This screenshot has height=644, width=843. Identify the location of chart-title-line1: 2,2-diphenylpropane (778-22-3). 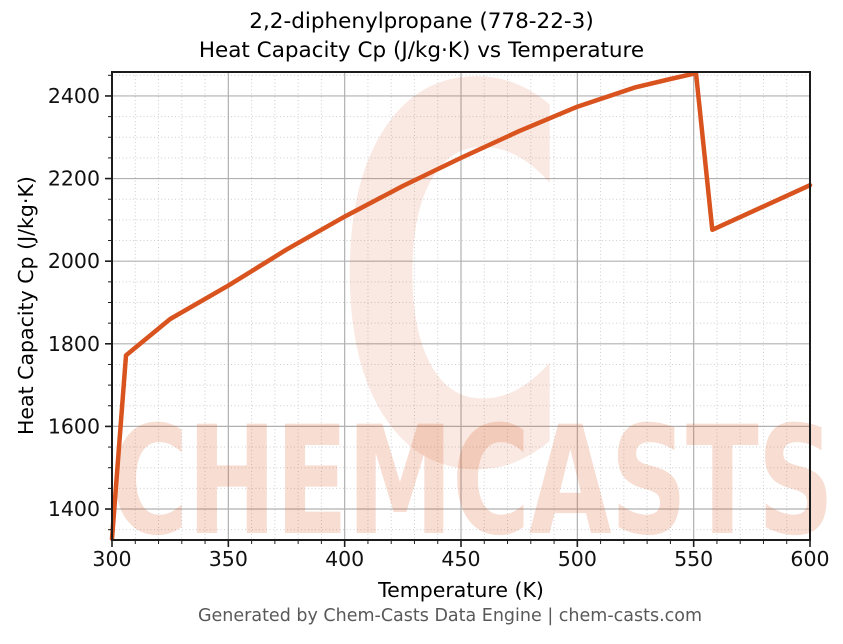
(421, 21).